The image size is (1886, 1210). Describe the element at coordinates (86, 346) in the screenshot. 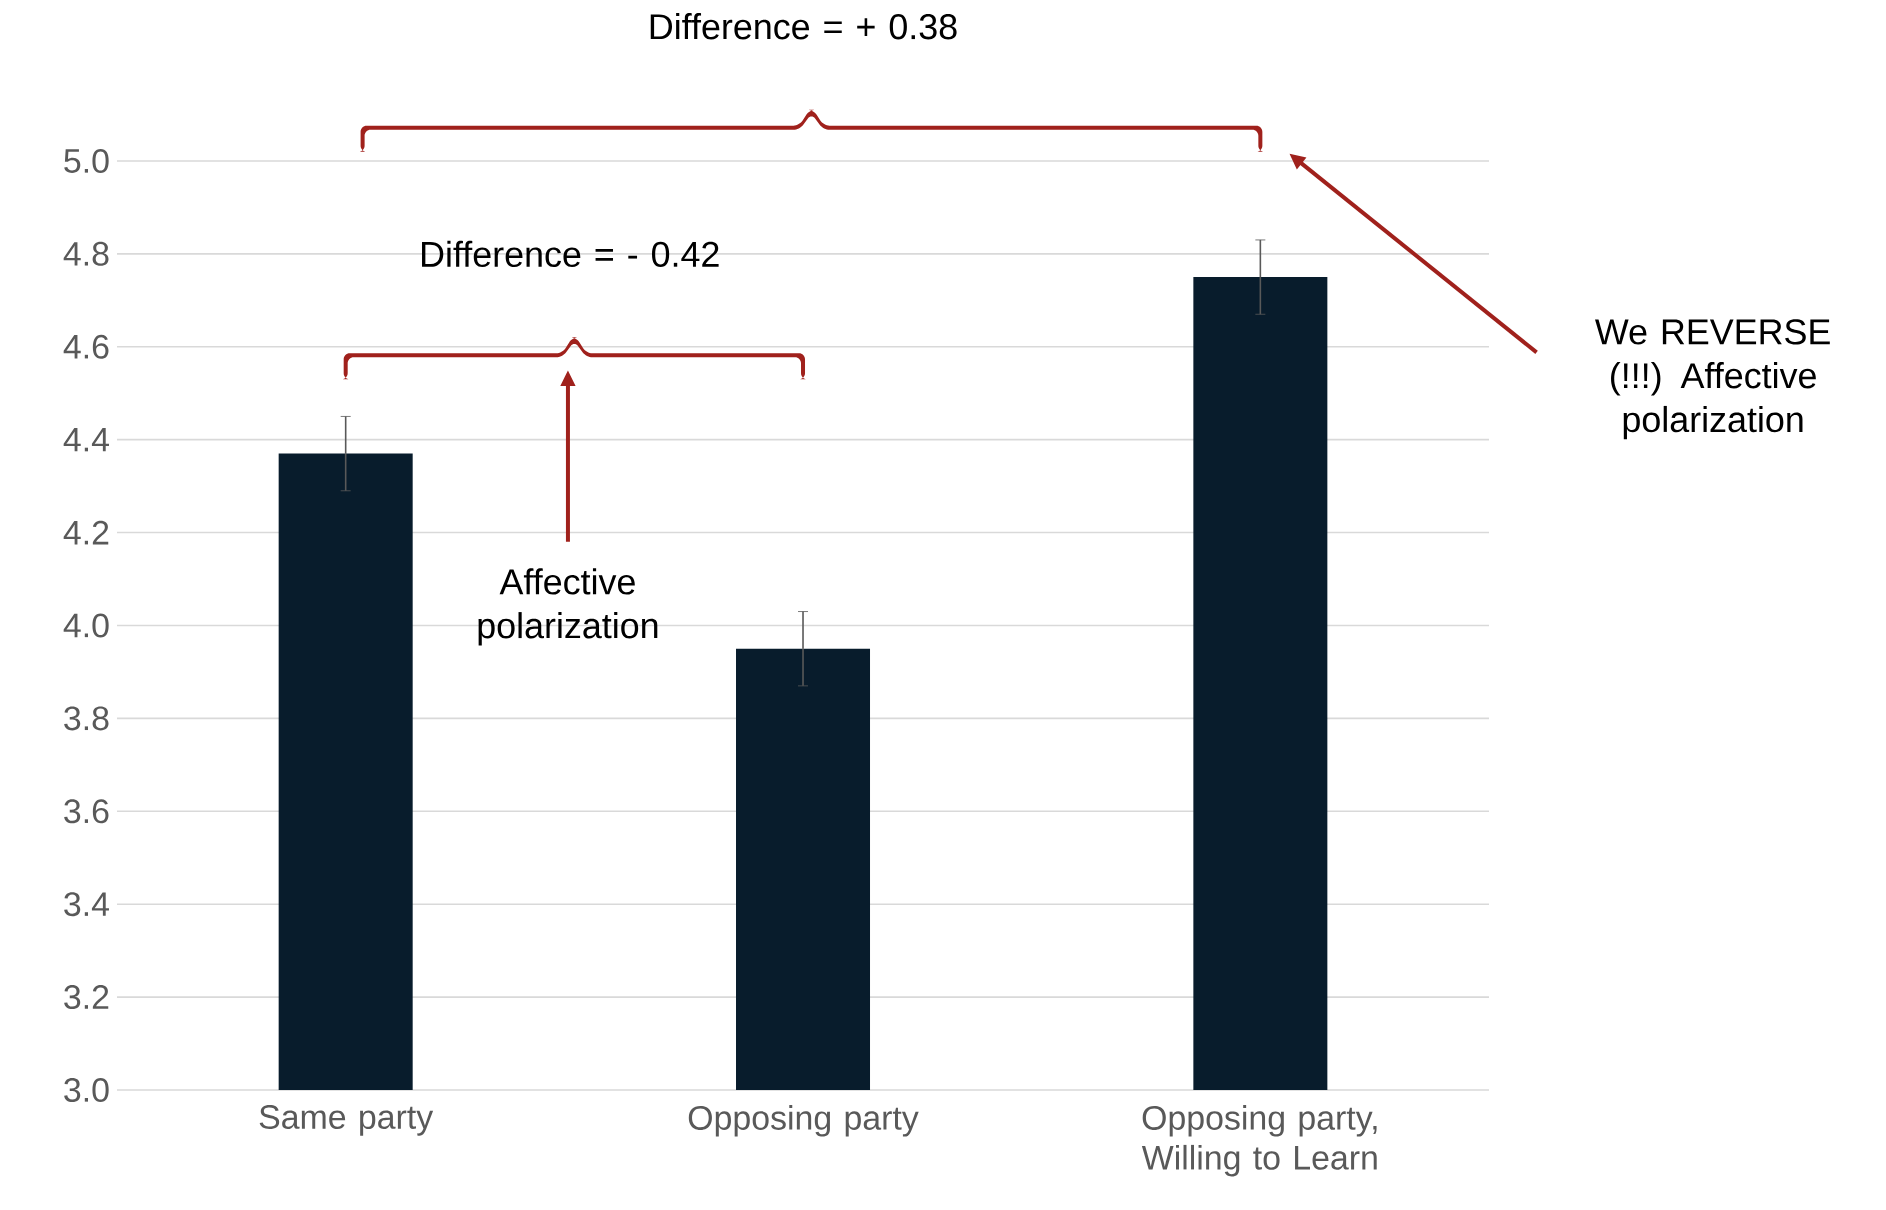

I see `y-tick-label: 4.6` at that location.